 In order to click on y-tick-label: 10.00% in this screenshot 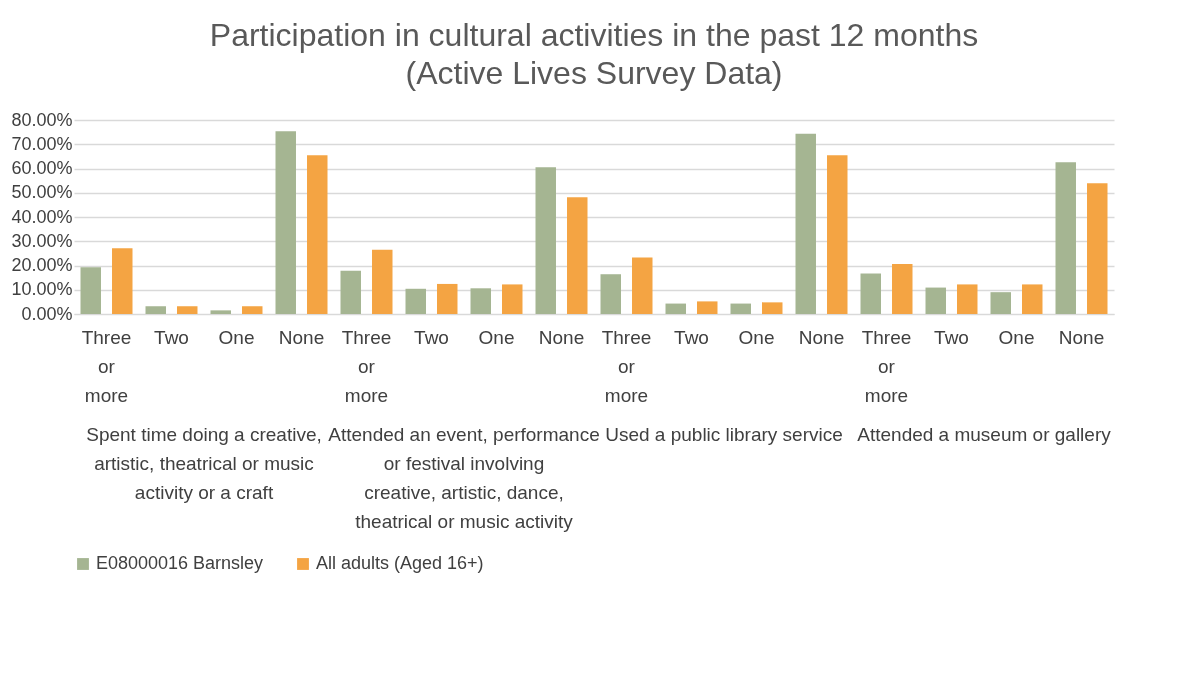, I will do `click(42, 289)`.